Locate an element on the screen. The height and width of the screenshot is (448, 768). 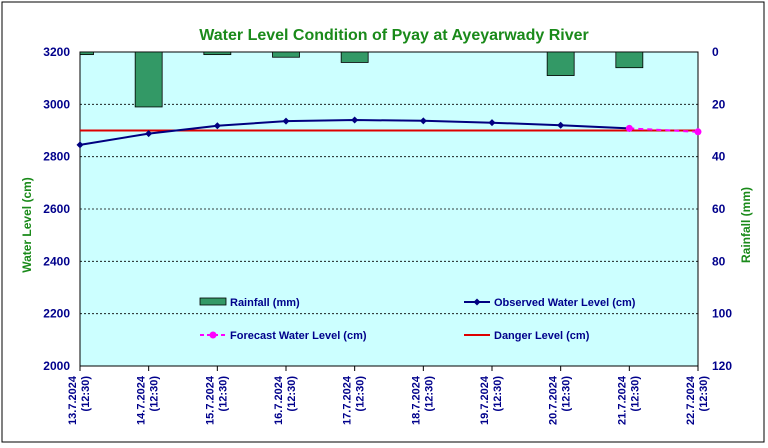
x-tick-label: 20.7.2024(12:30) is located at coordinates (560, 400).